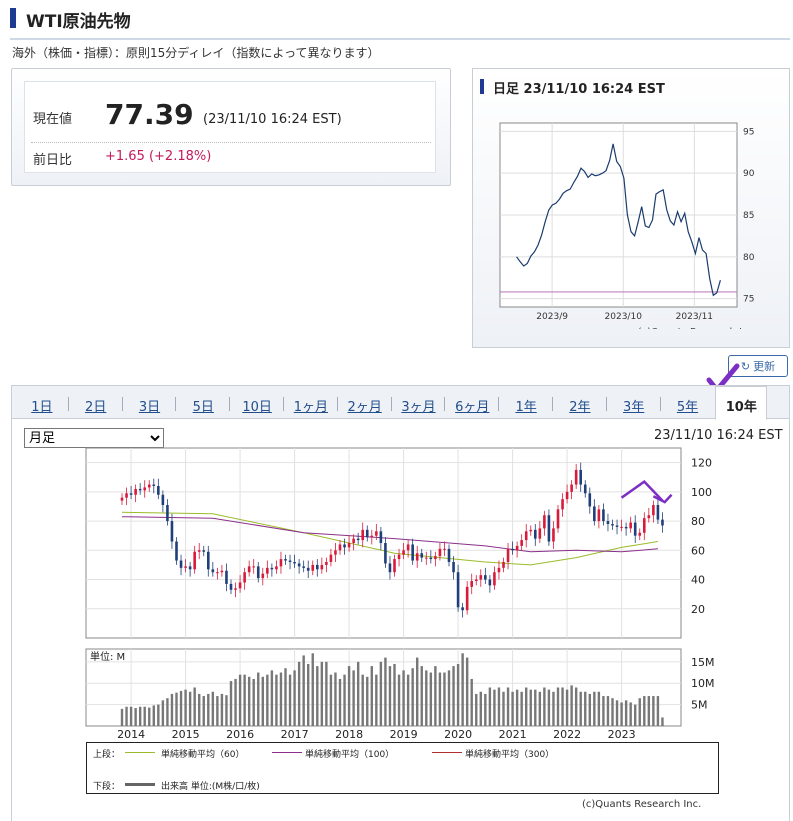 The width and height of the screenshot is (793, 821). Describe the element at coordinates (687, 407) in the screenshot. I see `tab-12: 5年` at that location.